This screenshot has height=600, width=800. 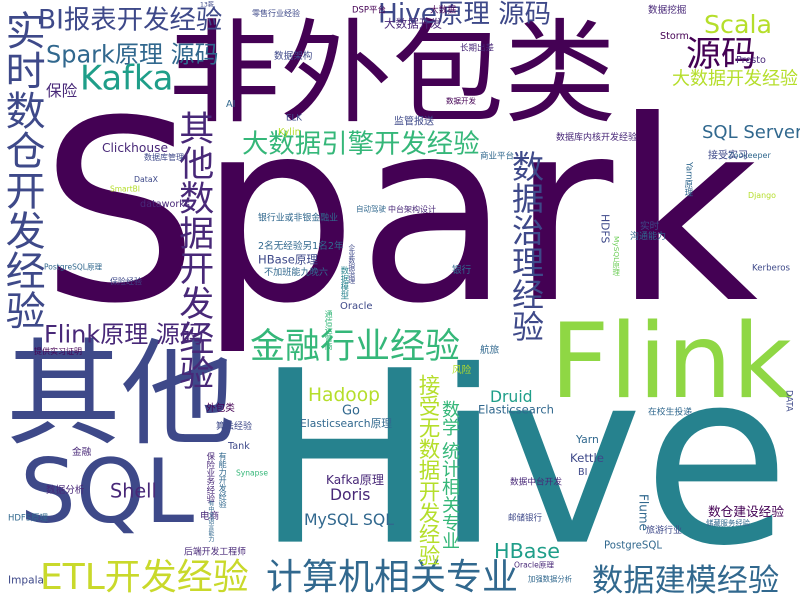 What do you see at coordinates (490, 350) in the screenshot?
I see `word-aviation: 航旅` at bounding box center [490, 350].